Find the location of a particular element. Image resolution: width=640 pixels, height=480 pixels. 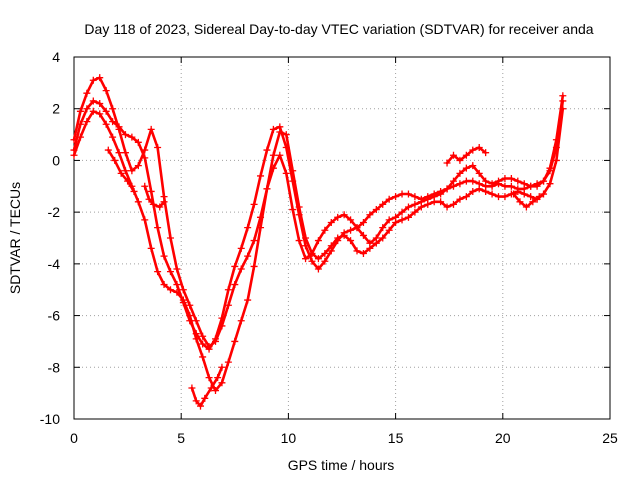

y-tick-label: 0 is located at coordinates (56, 160).